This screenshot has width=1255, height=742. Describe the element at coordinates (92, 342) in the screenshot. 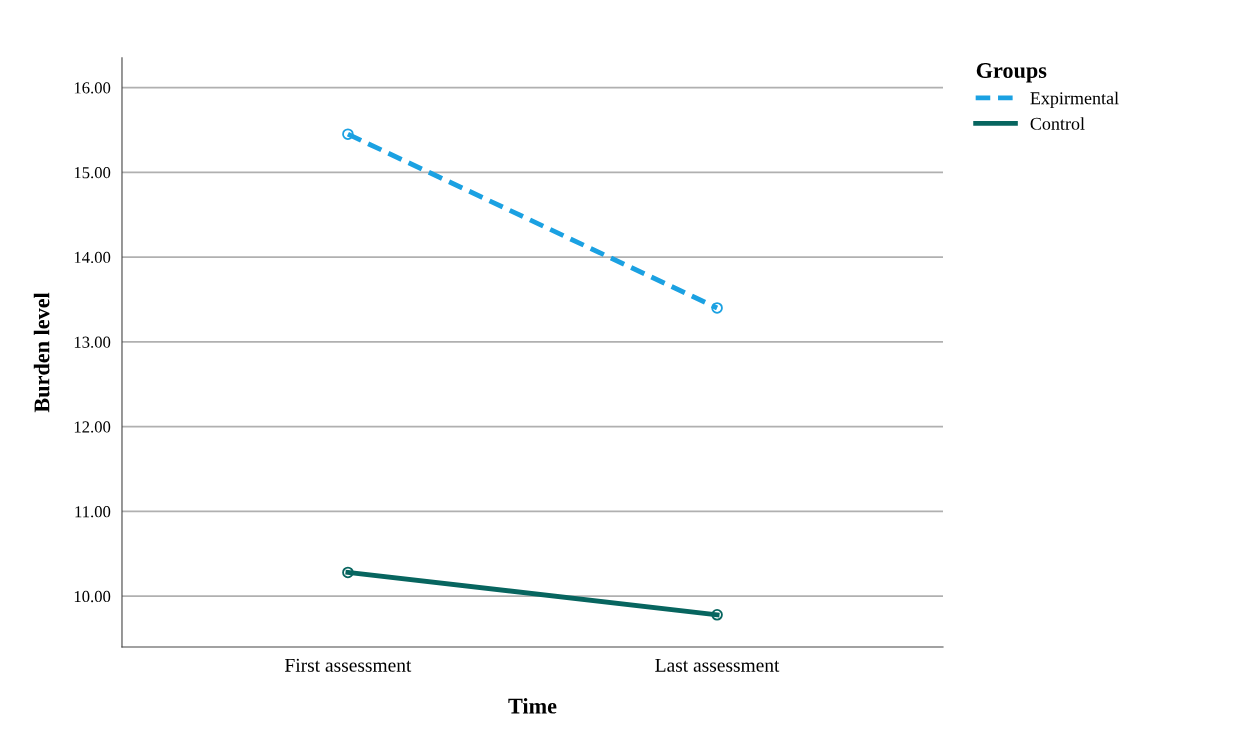

I see `y-tick-label: 13.00` at that location.